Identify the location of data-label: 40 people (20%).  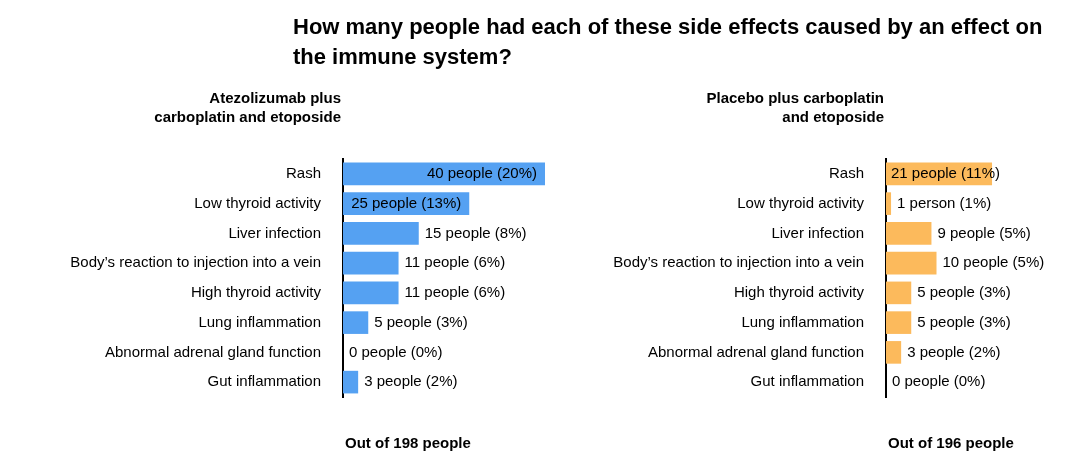
(481, 173).